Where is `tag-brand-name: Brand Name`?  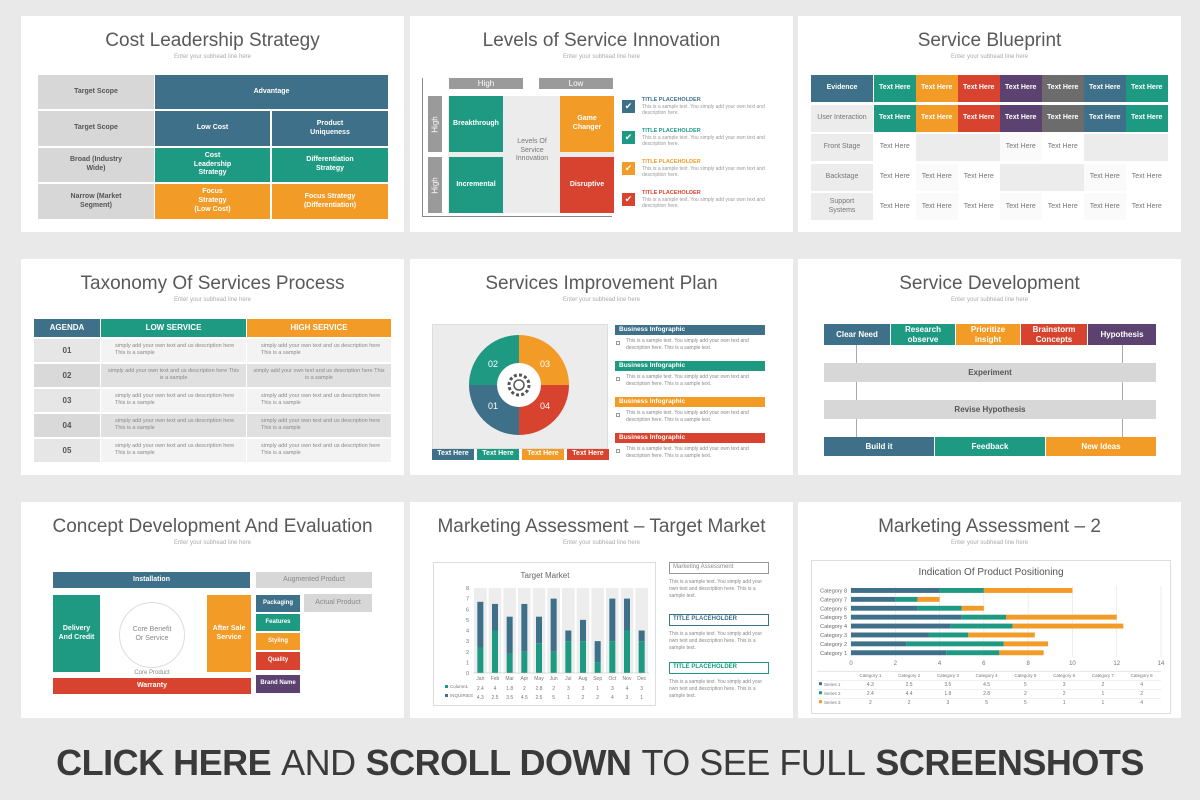
tag-brand-name: Brand Name is located at coordinates (278, 684).